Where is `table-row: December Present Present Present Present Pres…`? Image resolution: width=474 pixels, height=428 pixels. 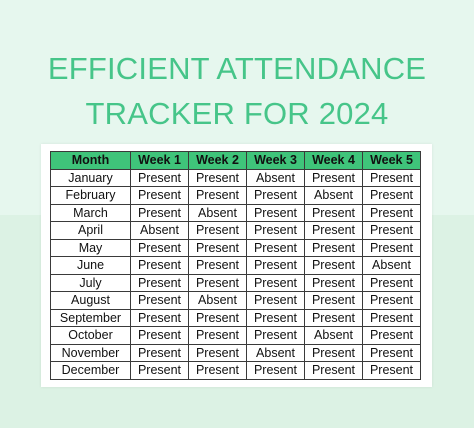 table-row: December Present Present Present Present Pres… is located at coordinates (235, 370).